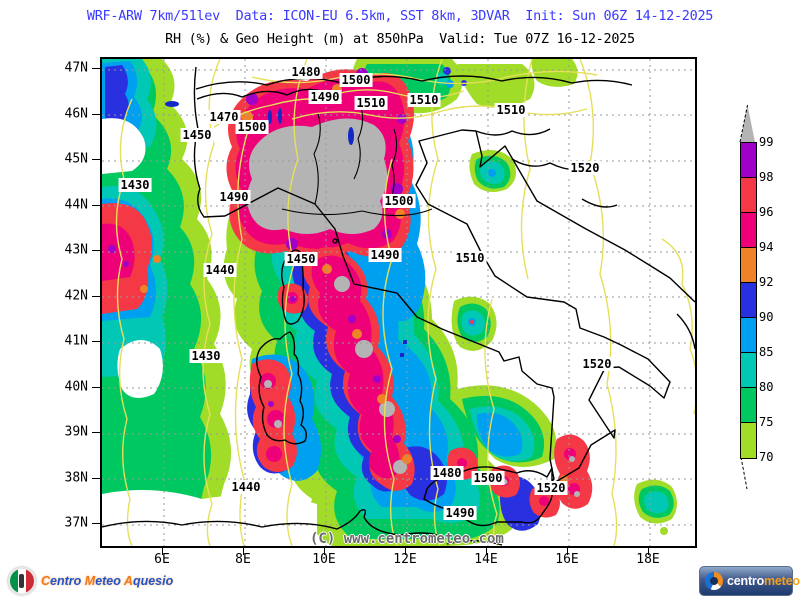 Image resolution: width=800 pixels, height=600 pixels. Describe the element at coordinates (486, 559) in the screenshot. I see `lon-label: 14E` at that location.